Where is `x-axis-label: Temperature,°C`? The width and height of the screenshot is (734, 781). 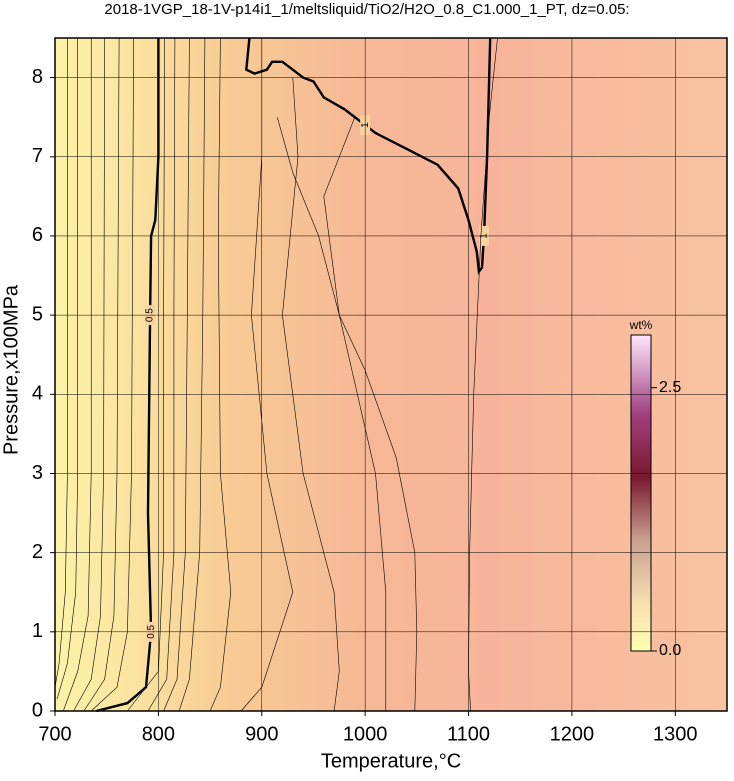 x-axis-label: Temperature,°C is located at coordinates (391, 761).